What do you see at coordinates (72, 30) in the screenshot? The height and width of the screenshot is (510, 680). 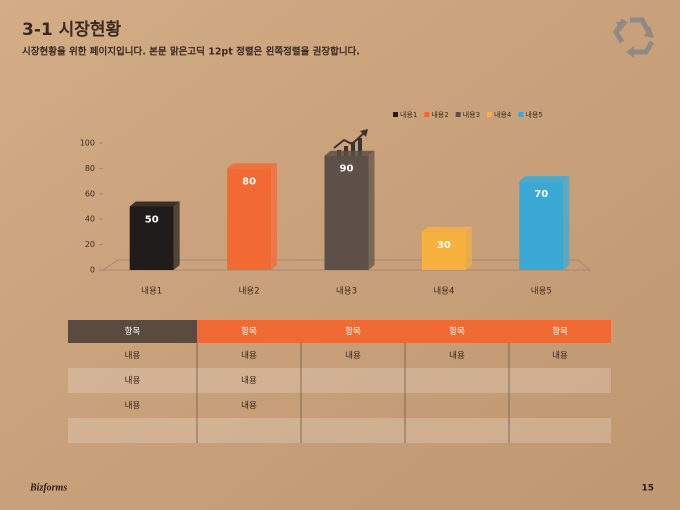 I see `slide-title: 3-1 시장현황` at bounding box center [72, 30].